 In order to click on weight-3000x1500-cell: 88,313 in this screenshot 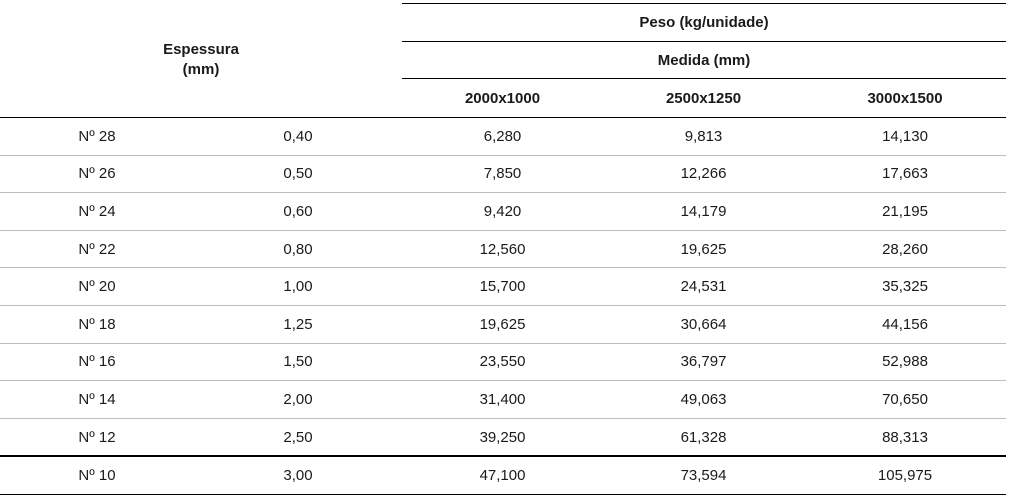, I will do `click(905, 437)`.